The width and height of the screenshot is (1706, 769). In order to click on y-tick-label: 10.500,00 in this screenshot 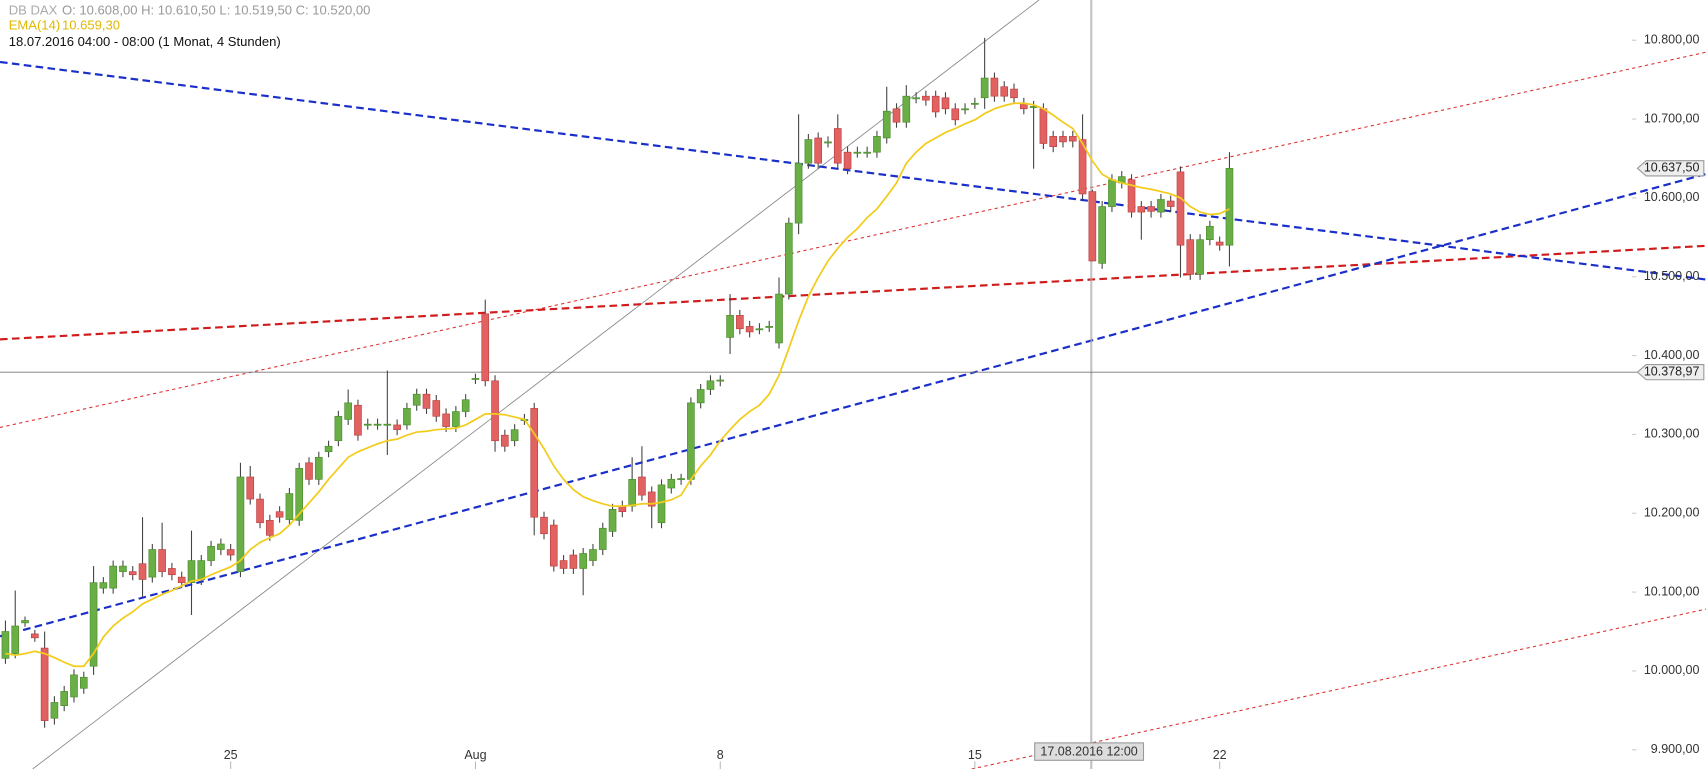, I will do `click(1672, 276)`.